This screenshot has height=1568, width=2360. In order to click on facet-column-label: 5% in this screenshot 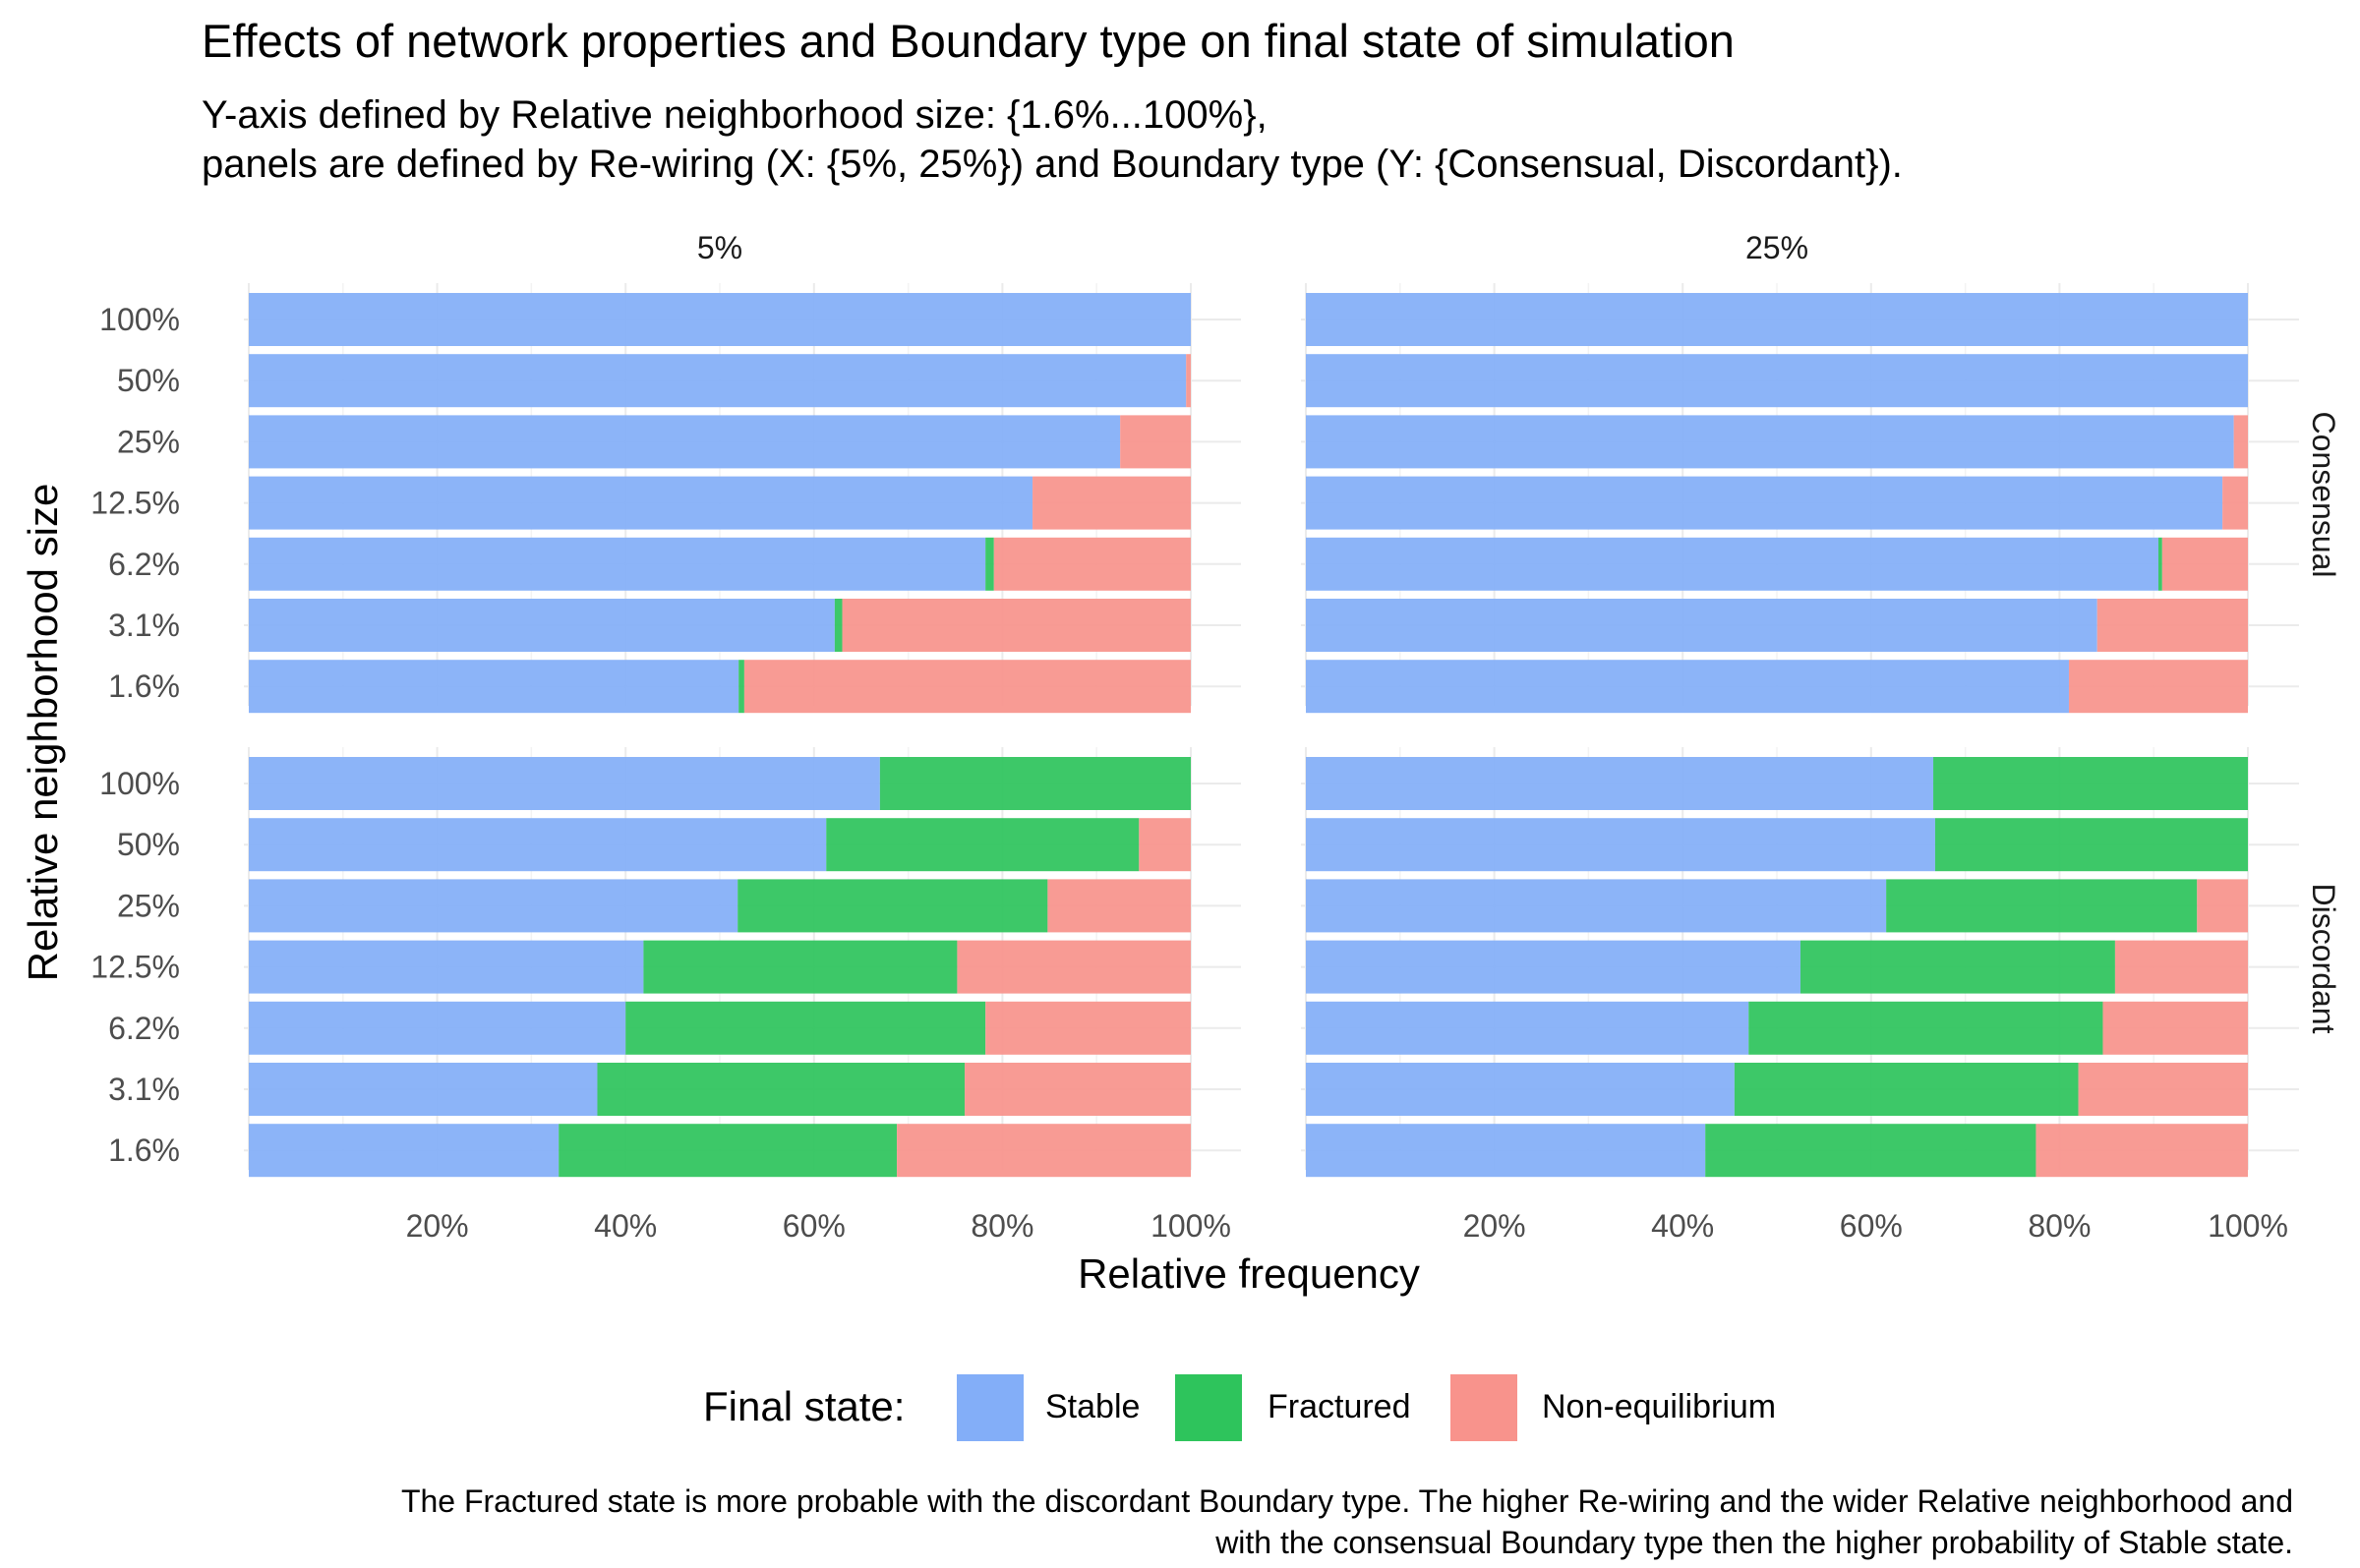, I will do `click(719, 247)`.